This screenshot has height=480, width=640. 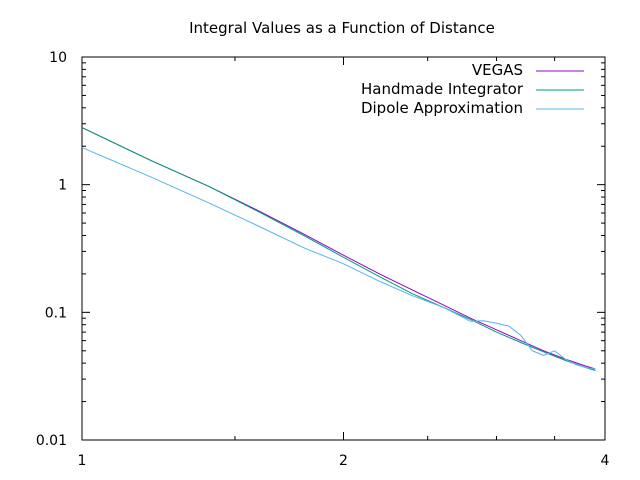 I want to click on y-tick-label: 1, so click(x=62, y=186).